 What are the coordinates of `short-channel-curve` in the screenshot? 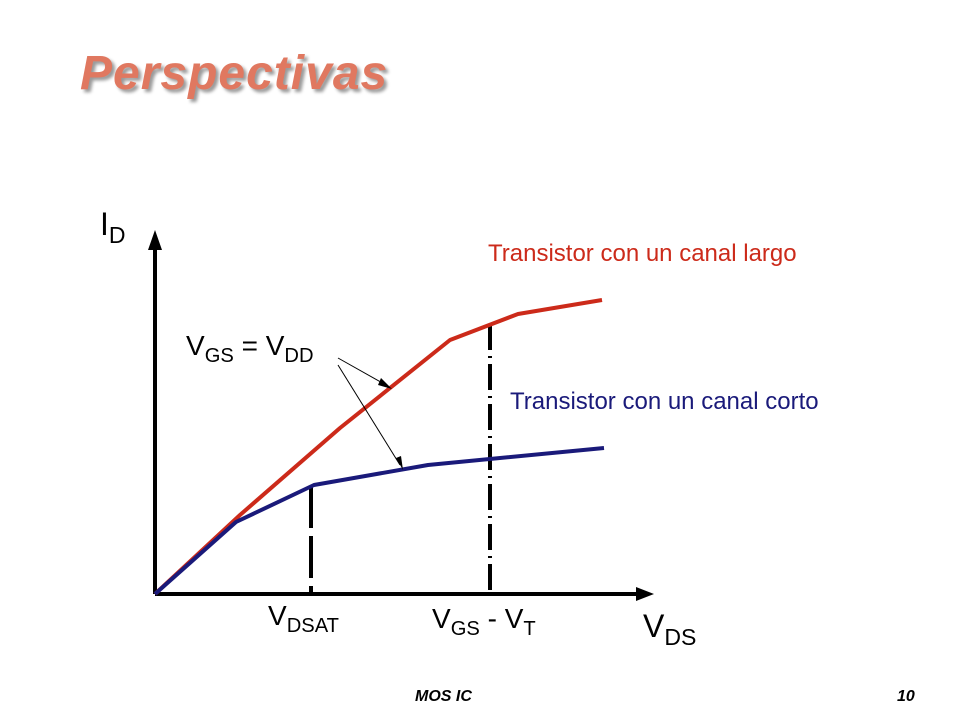 It's located at (379, 521).